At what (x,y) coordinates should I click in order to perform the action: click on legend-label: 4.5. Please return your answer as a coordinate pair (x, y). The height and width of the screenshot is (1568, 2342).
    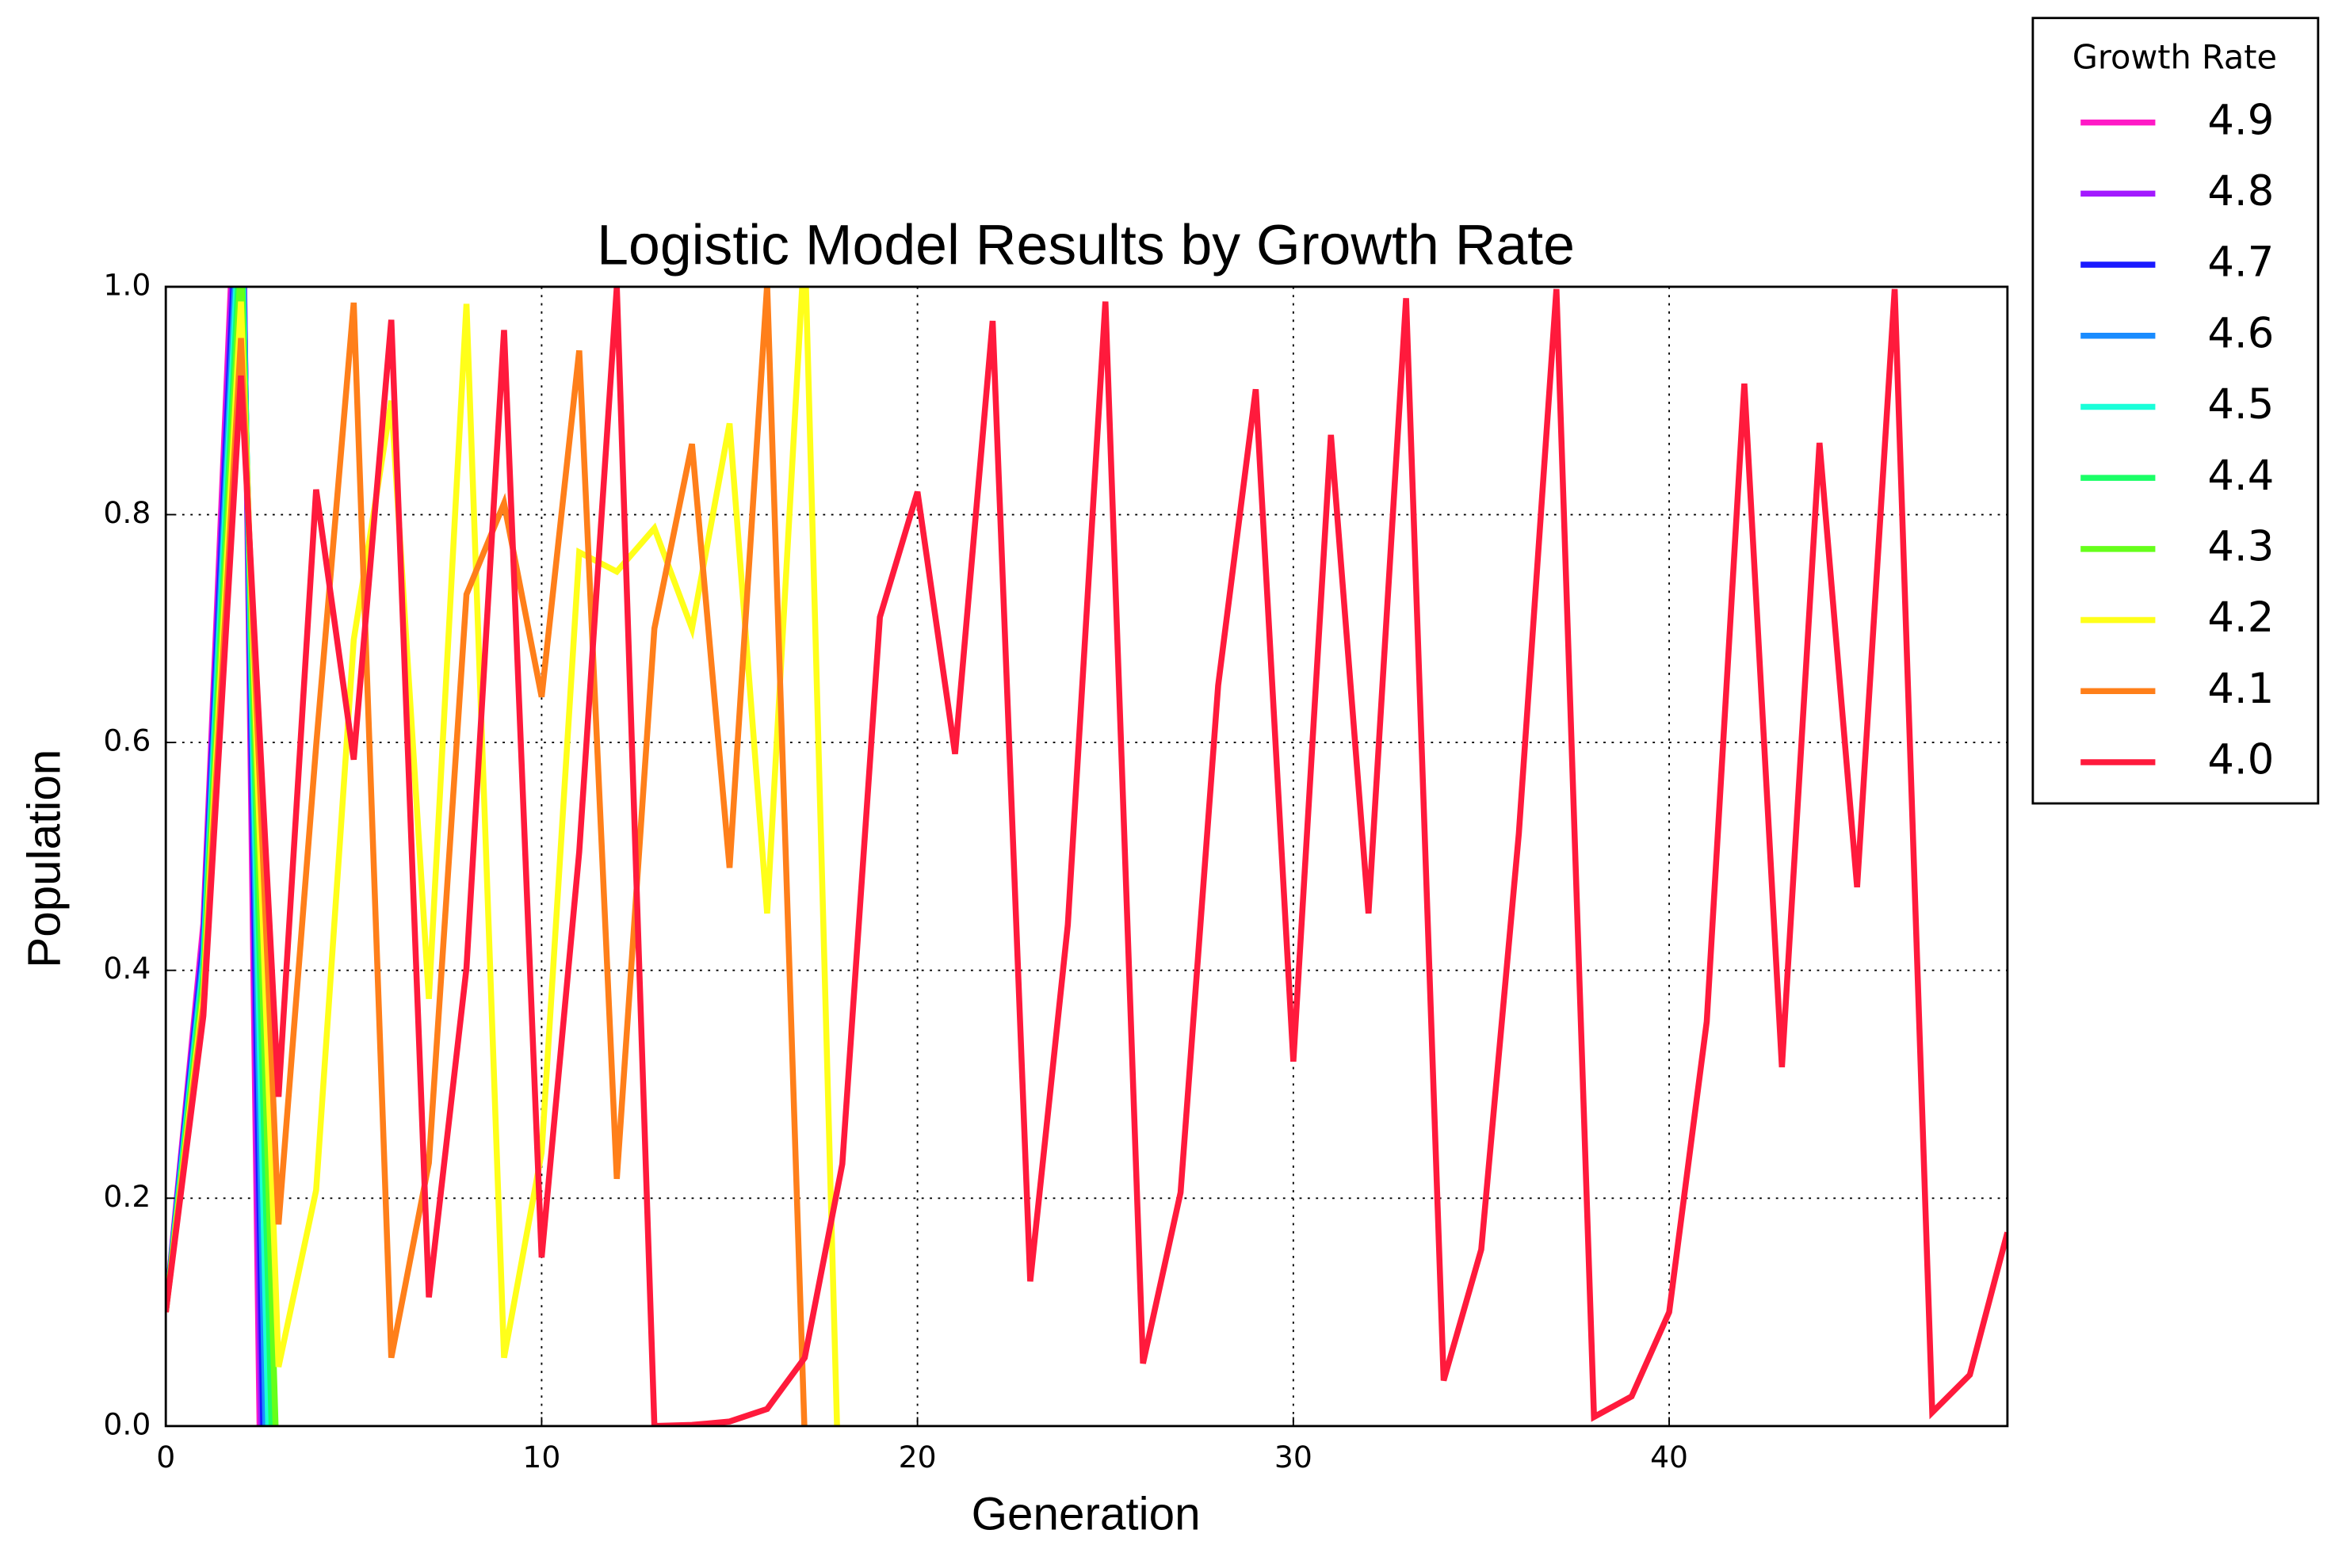
    Looking at the image, I should click on (2240, 404).